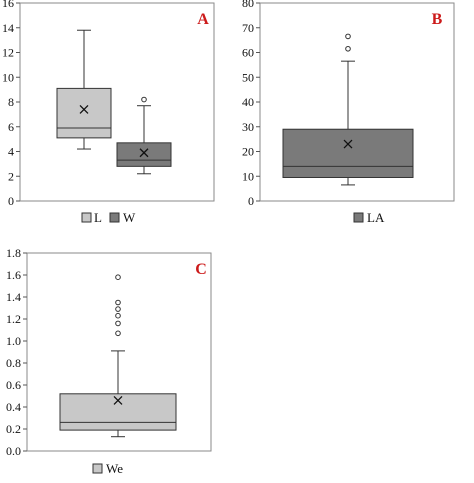 The width and height of the screenshot is (474, 483). I want to click on y-tick-label: 40, so click(248, 102).